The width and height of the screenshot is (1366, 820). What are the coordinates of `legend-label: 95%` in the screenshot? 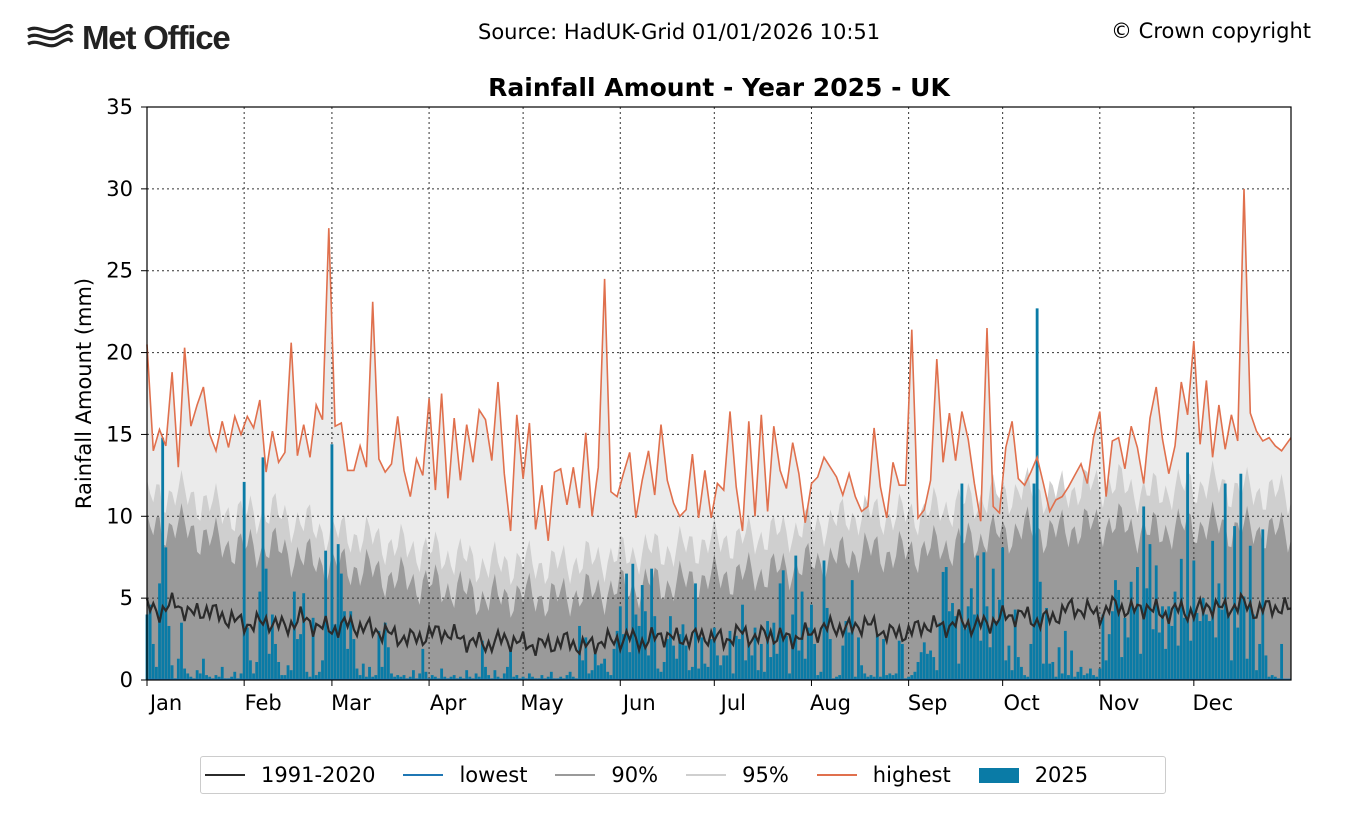 It's located at (765, 775).